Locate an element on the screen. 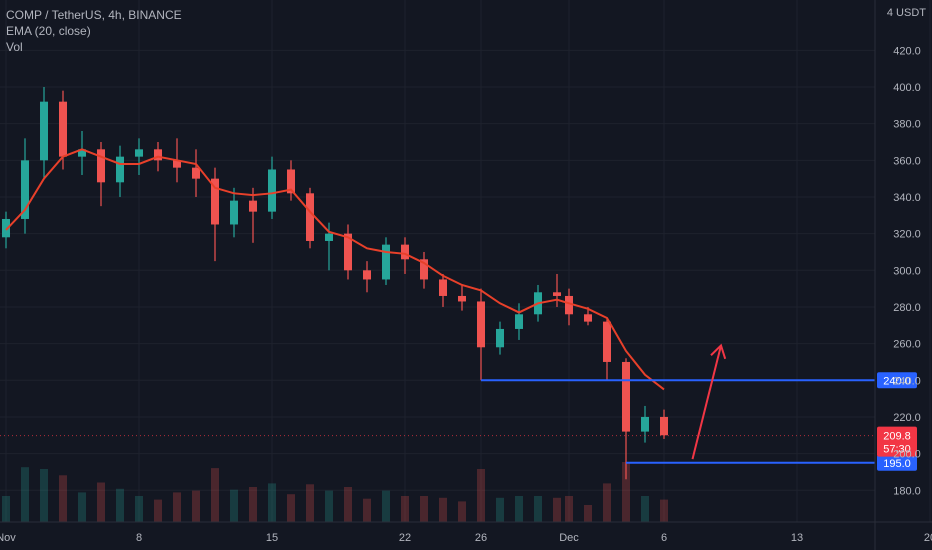 Image resolution: width=932 pixels, height=550 pixels. level-price-tag is located at coordinates (897, 380).